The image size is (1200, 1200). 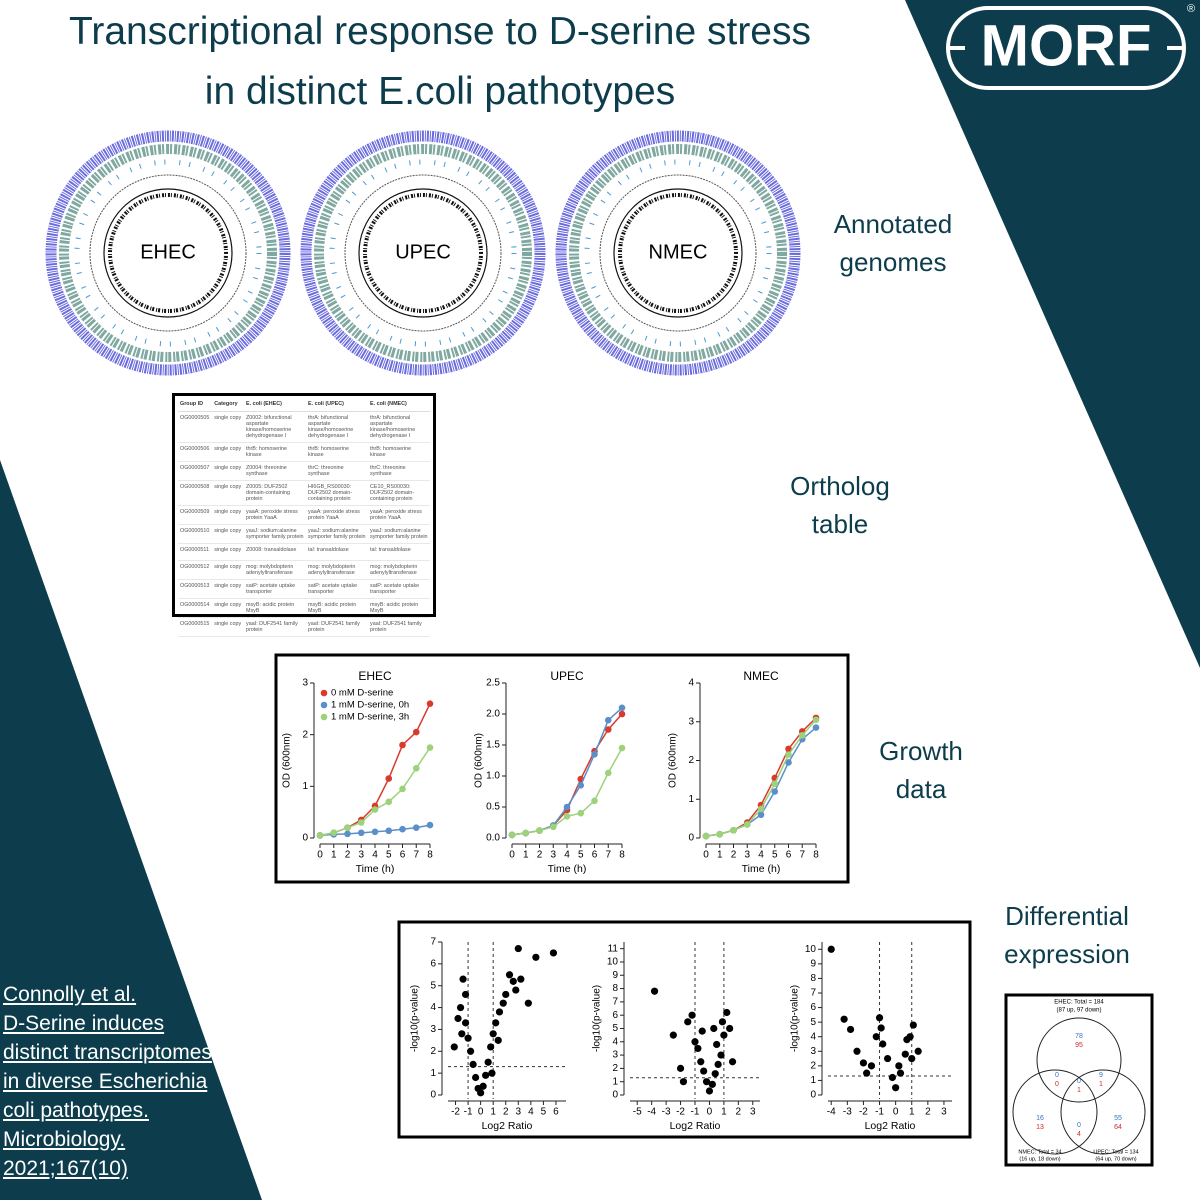 I want to click on table-cell: Z0005: DUF2502 domain-containing protein, so click(x=275, y=493).